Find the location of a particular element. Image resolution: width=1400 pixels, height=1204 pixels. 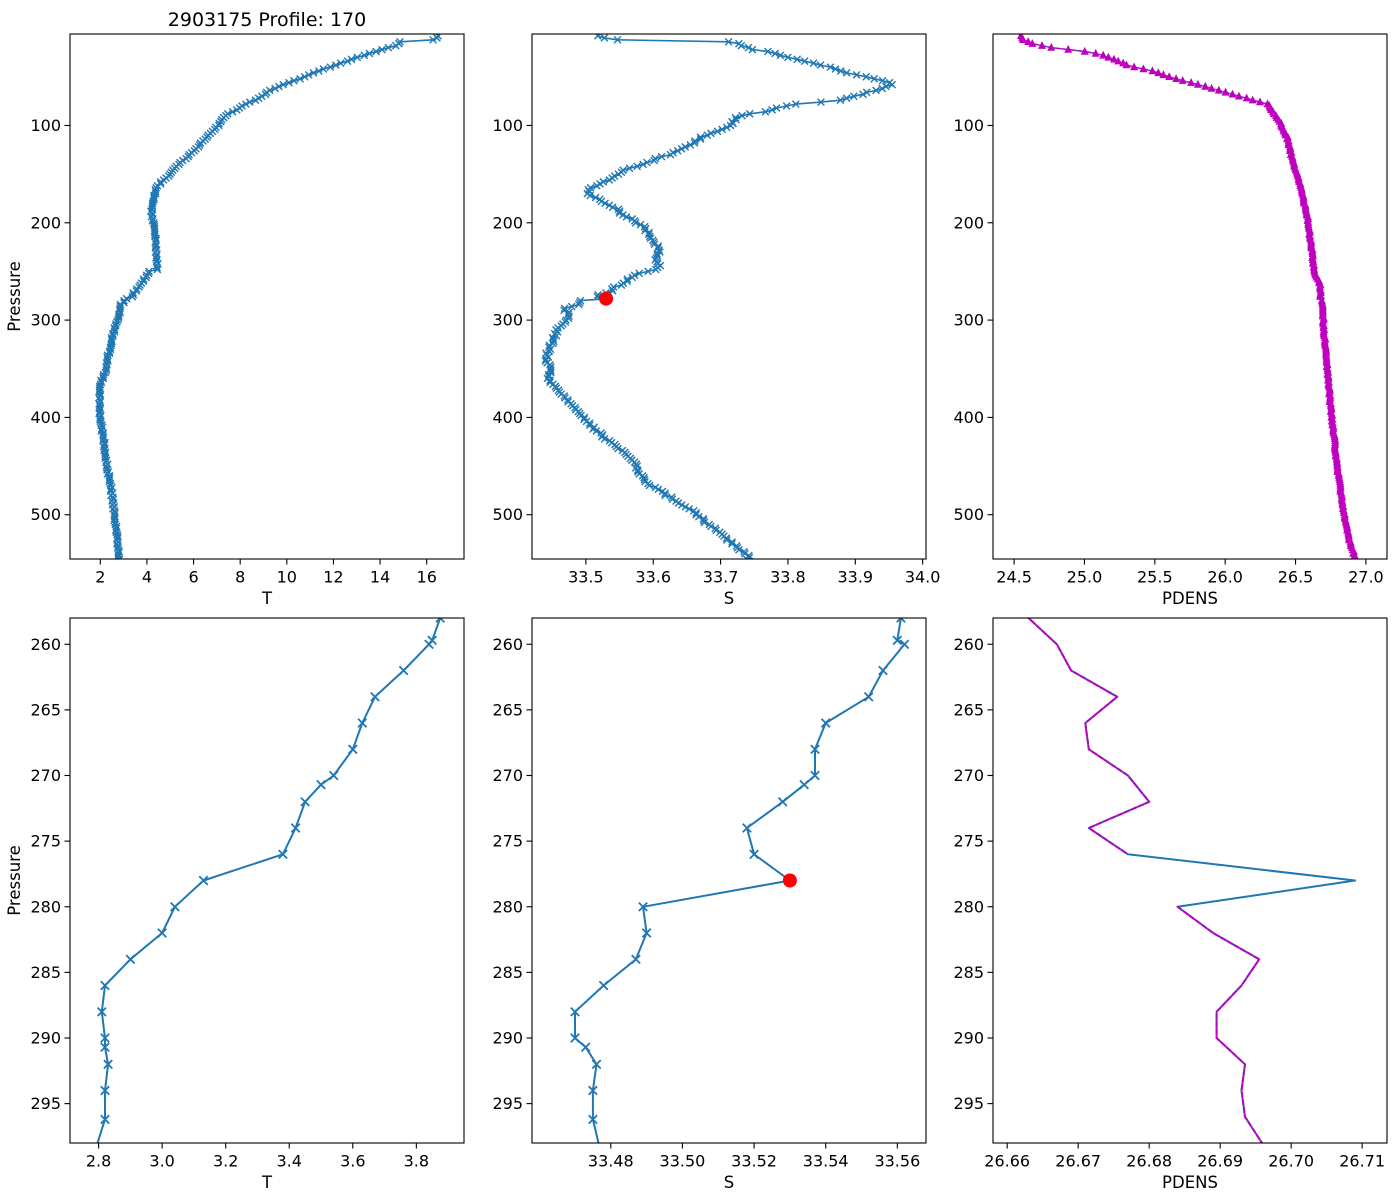

plot-area-t-zoom is located at coordinates (271, 880).